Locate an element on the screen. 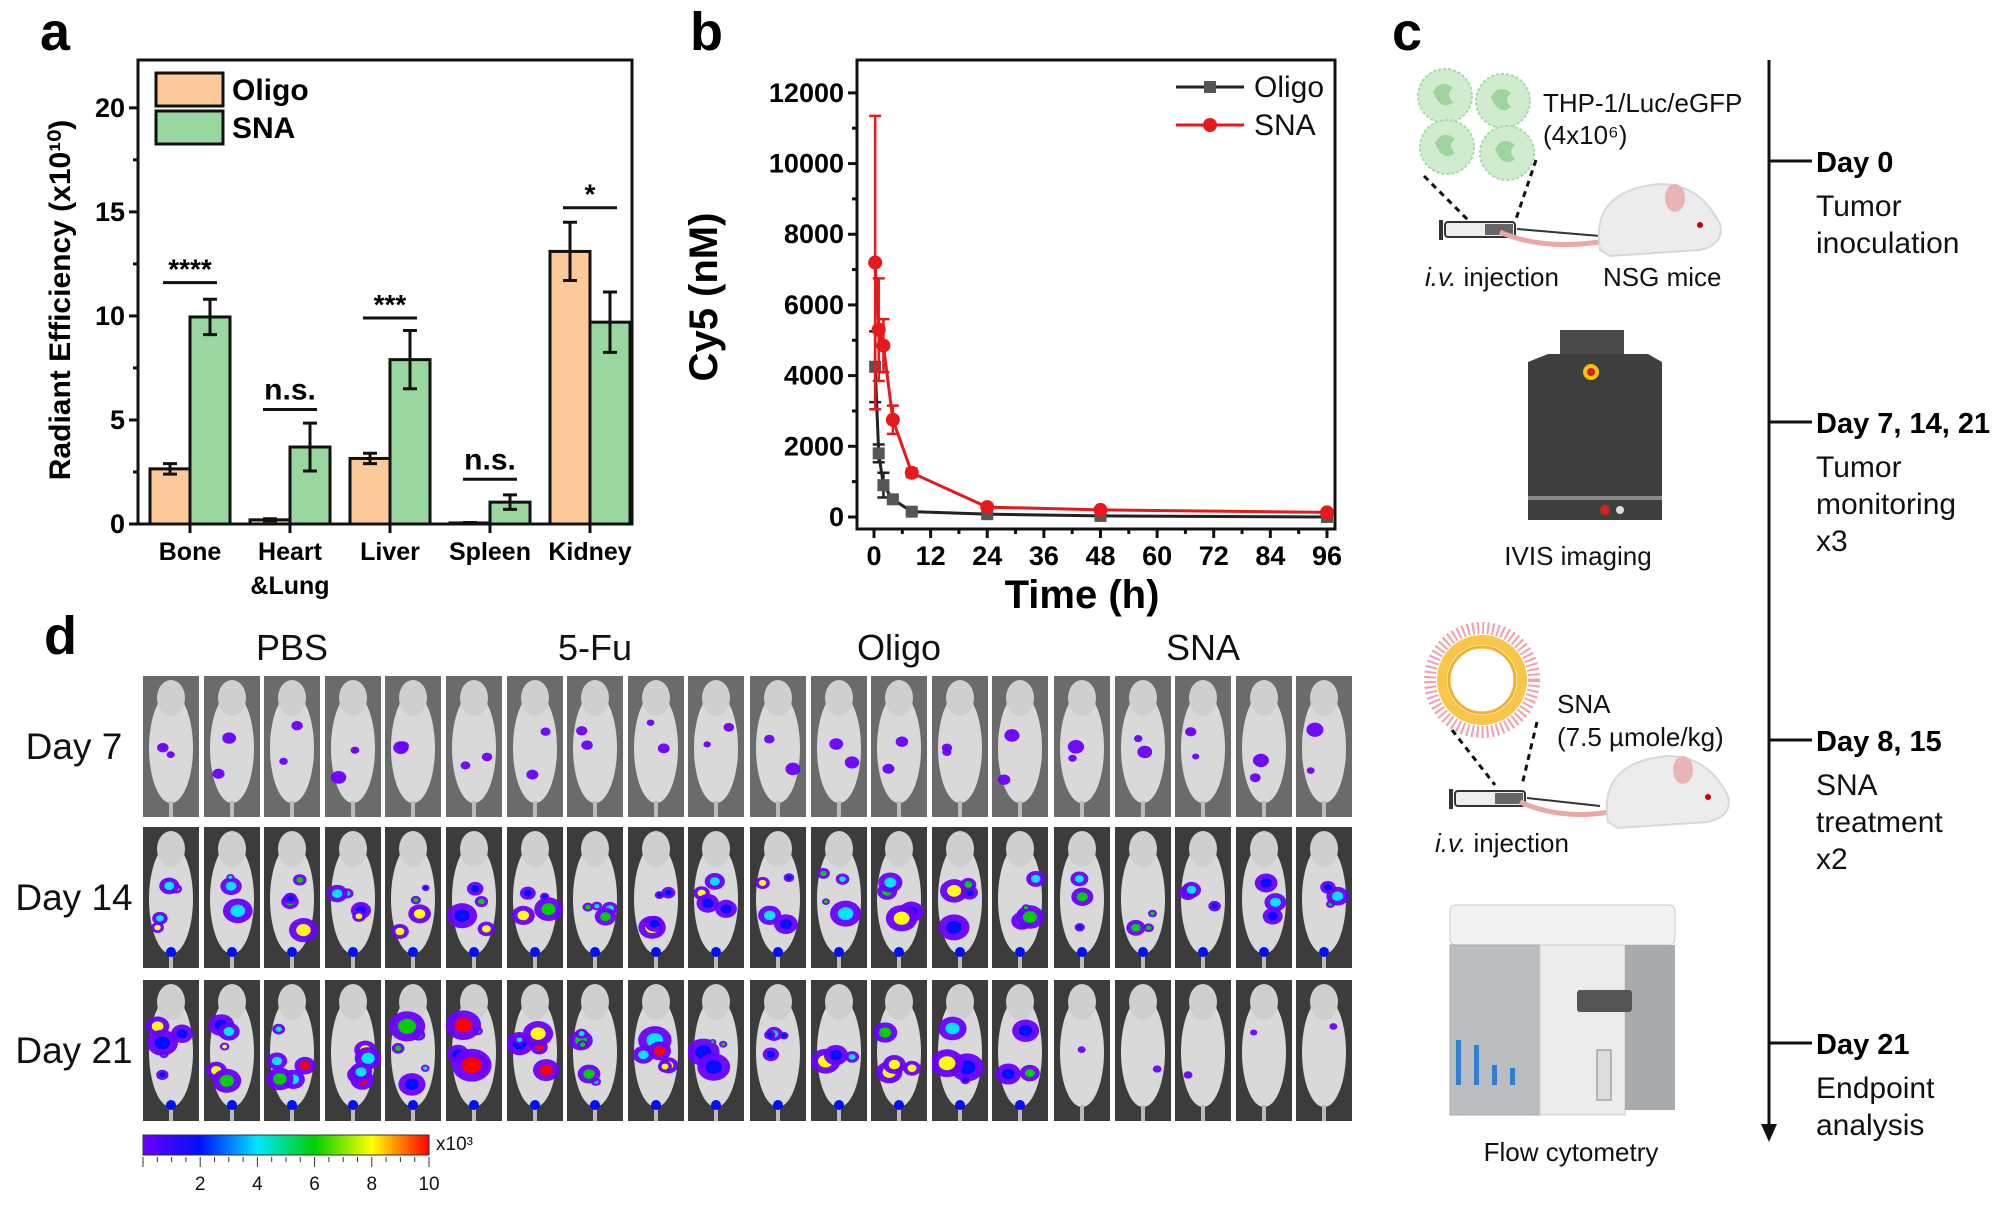  y-axis-label: Cy5 (nM) is located at coordinates (704, 297).